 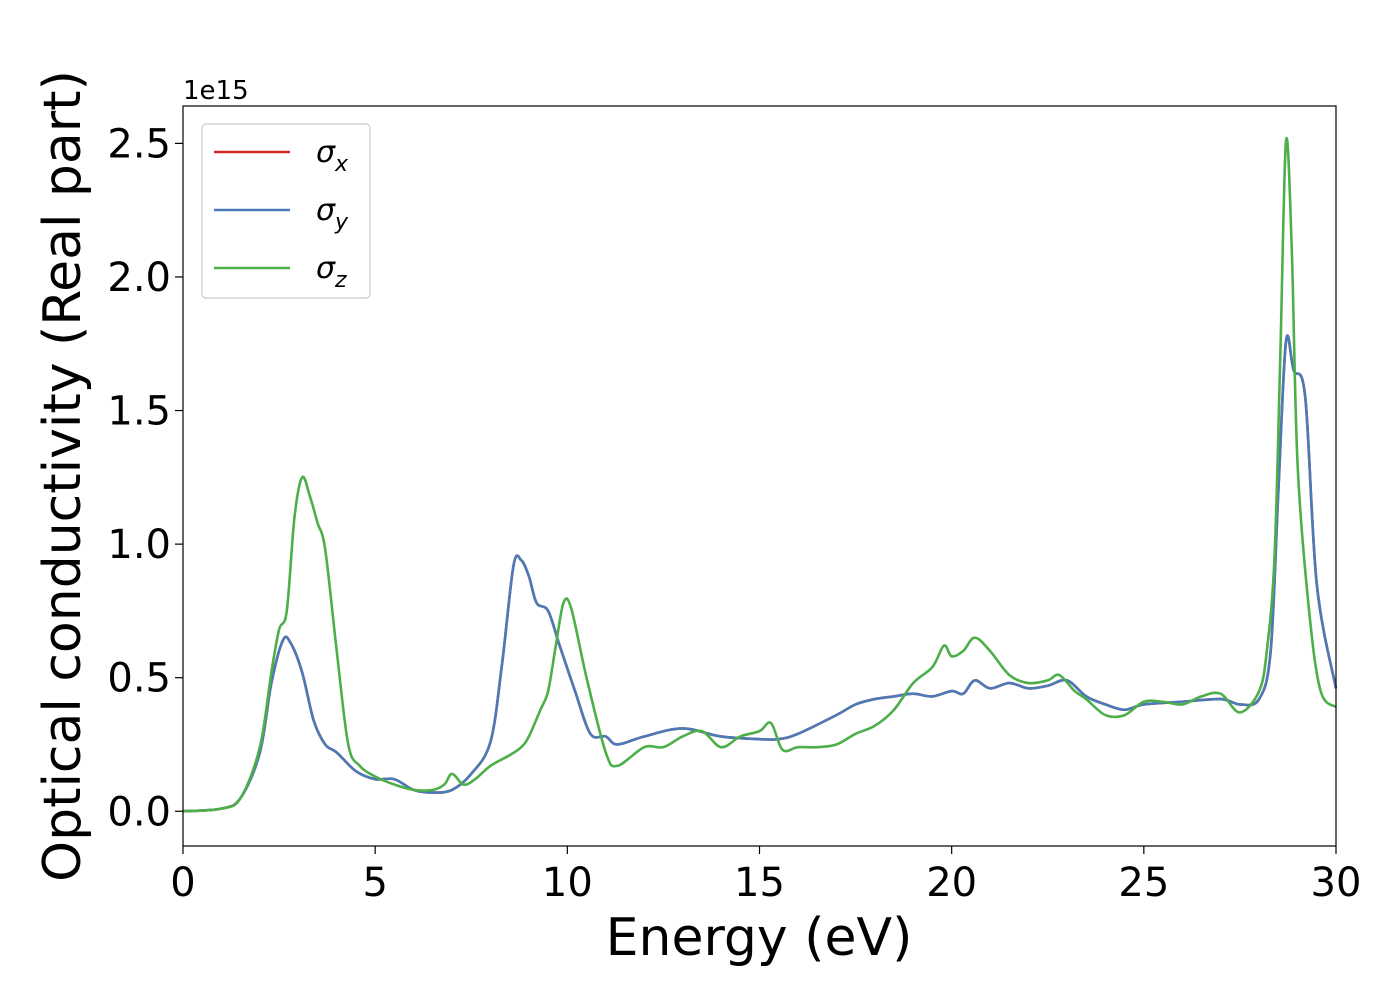 What do you see at coordinates (182, 883) in the screenshot?
I see `x-tick-label: 0` at bounding box center [182, 883].